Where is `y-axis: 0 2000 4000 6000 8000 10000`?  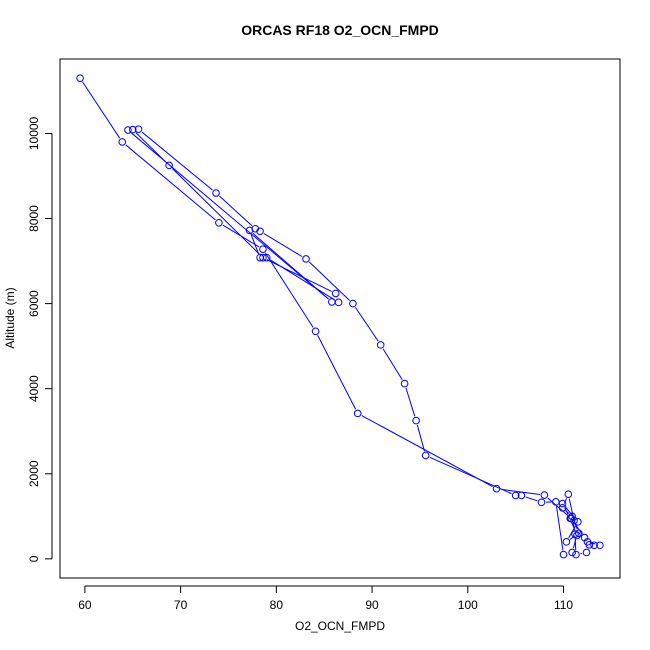
y-axis: 0 2000 4000 6000 8000 10000 is located at coordinates (40, 339).